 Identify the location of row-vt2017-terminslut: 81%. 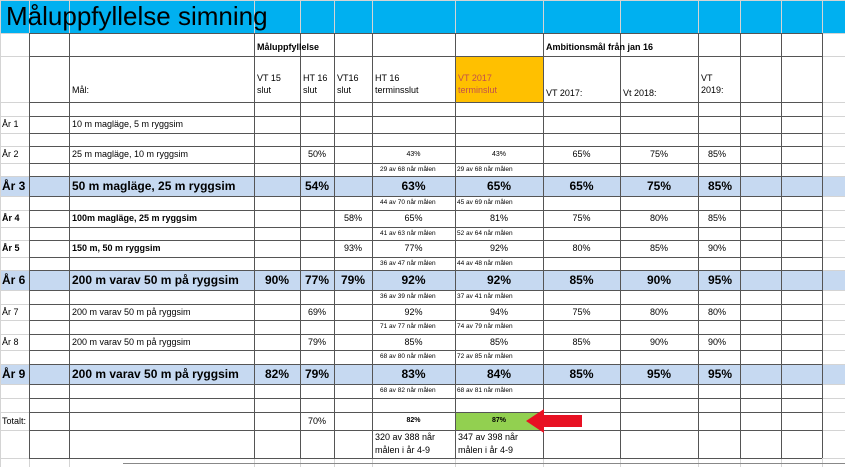
(498, 218).